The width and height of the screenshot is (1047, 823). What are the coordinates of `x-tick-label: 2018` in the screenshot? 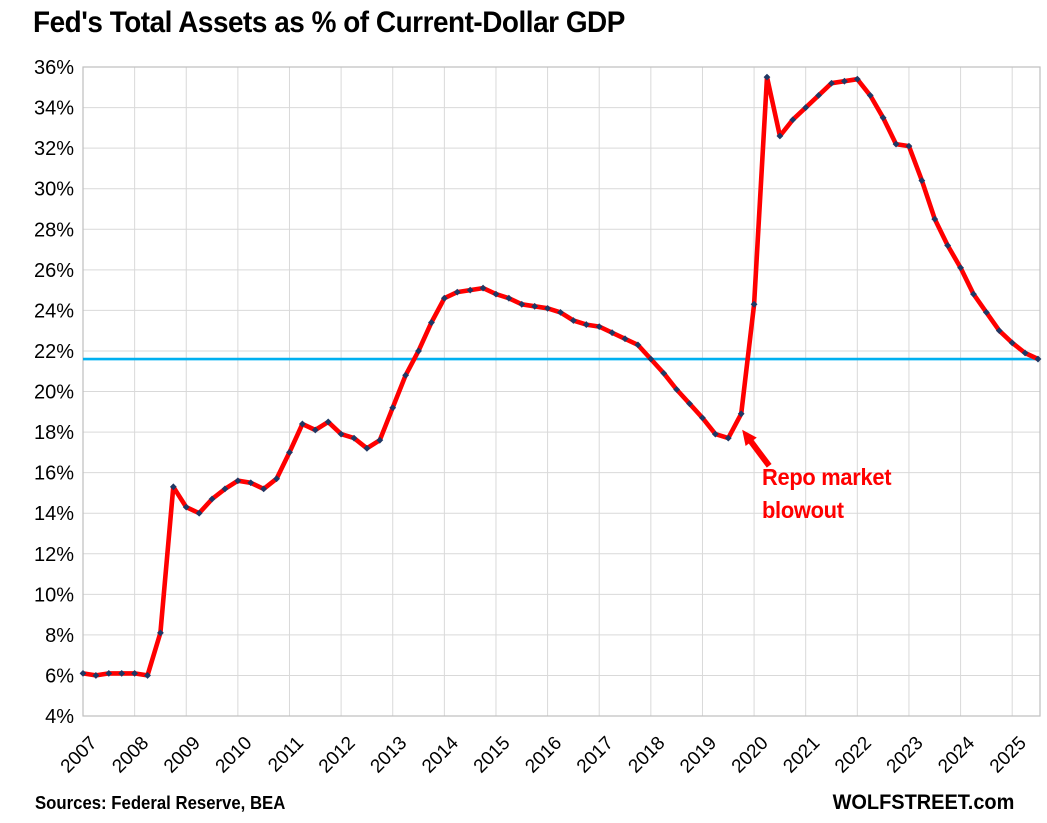 It's located at (647, 755).